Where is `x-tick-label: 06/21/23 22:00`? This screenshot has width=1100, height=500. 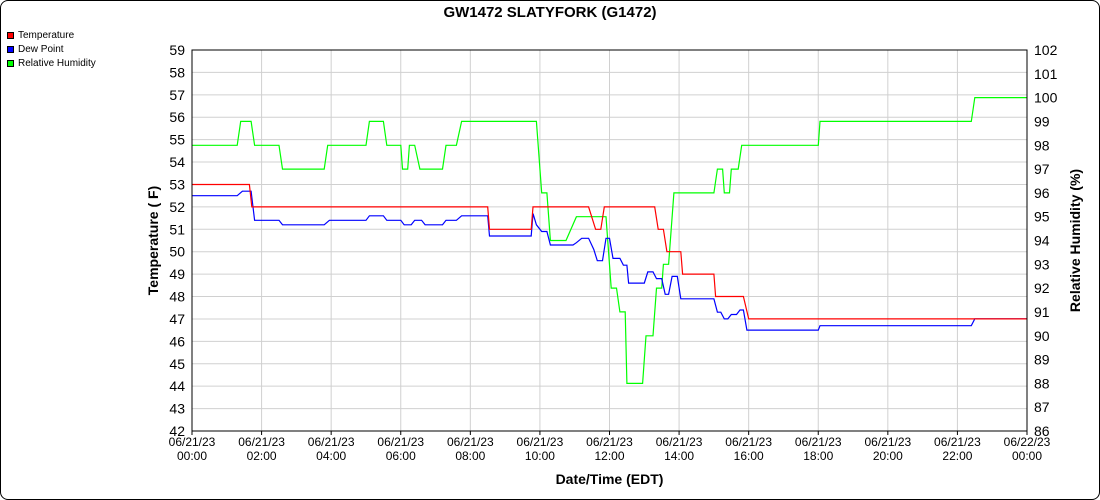 x-tick-label: 06/21/23 22:00 is located at coordinates (957, 449).